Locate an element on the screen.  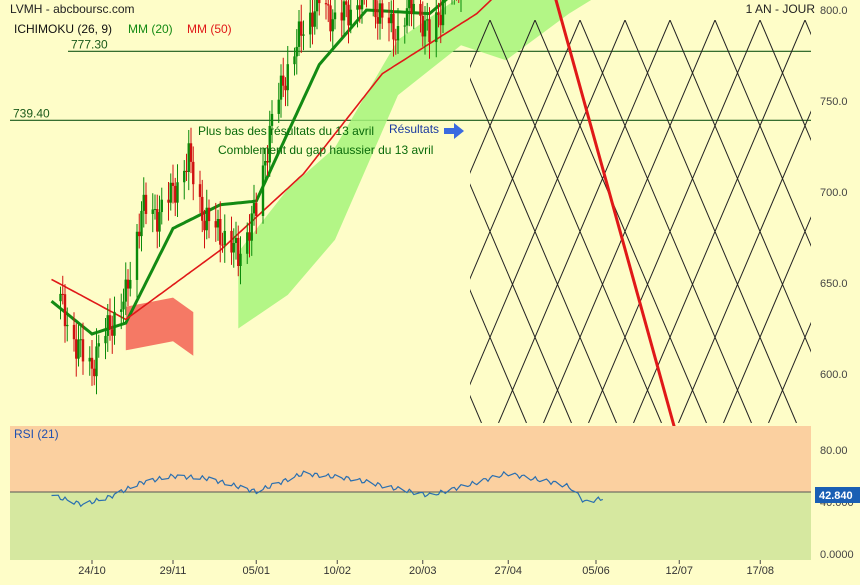
x-tick-label: 12/07 is located at coordinates (679, 571).